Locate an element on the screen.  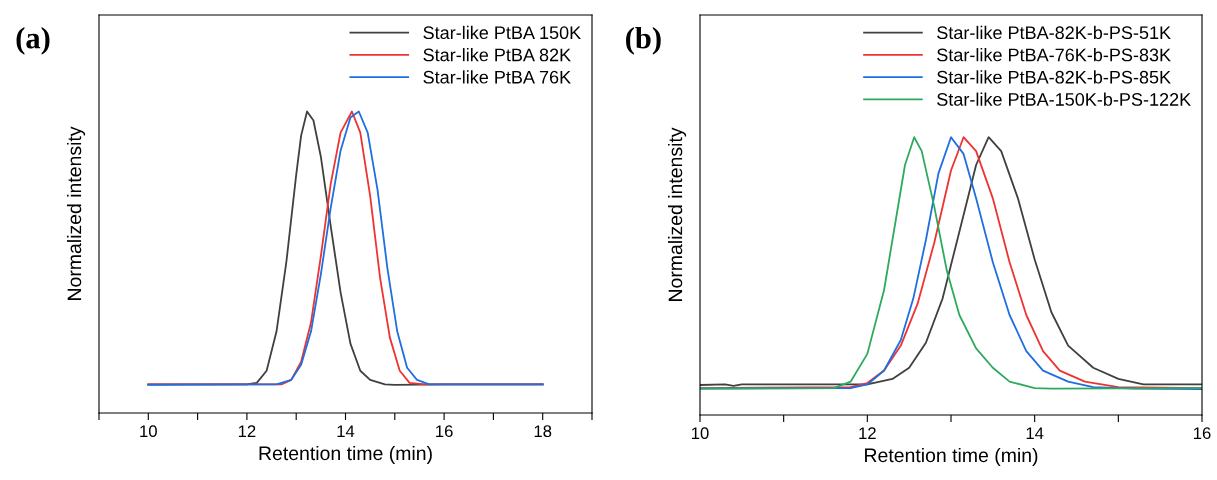
chart-title: (b) is located at coordinates (643, 41).